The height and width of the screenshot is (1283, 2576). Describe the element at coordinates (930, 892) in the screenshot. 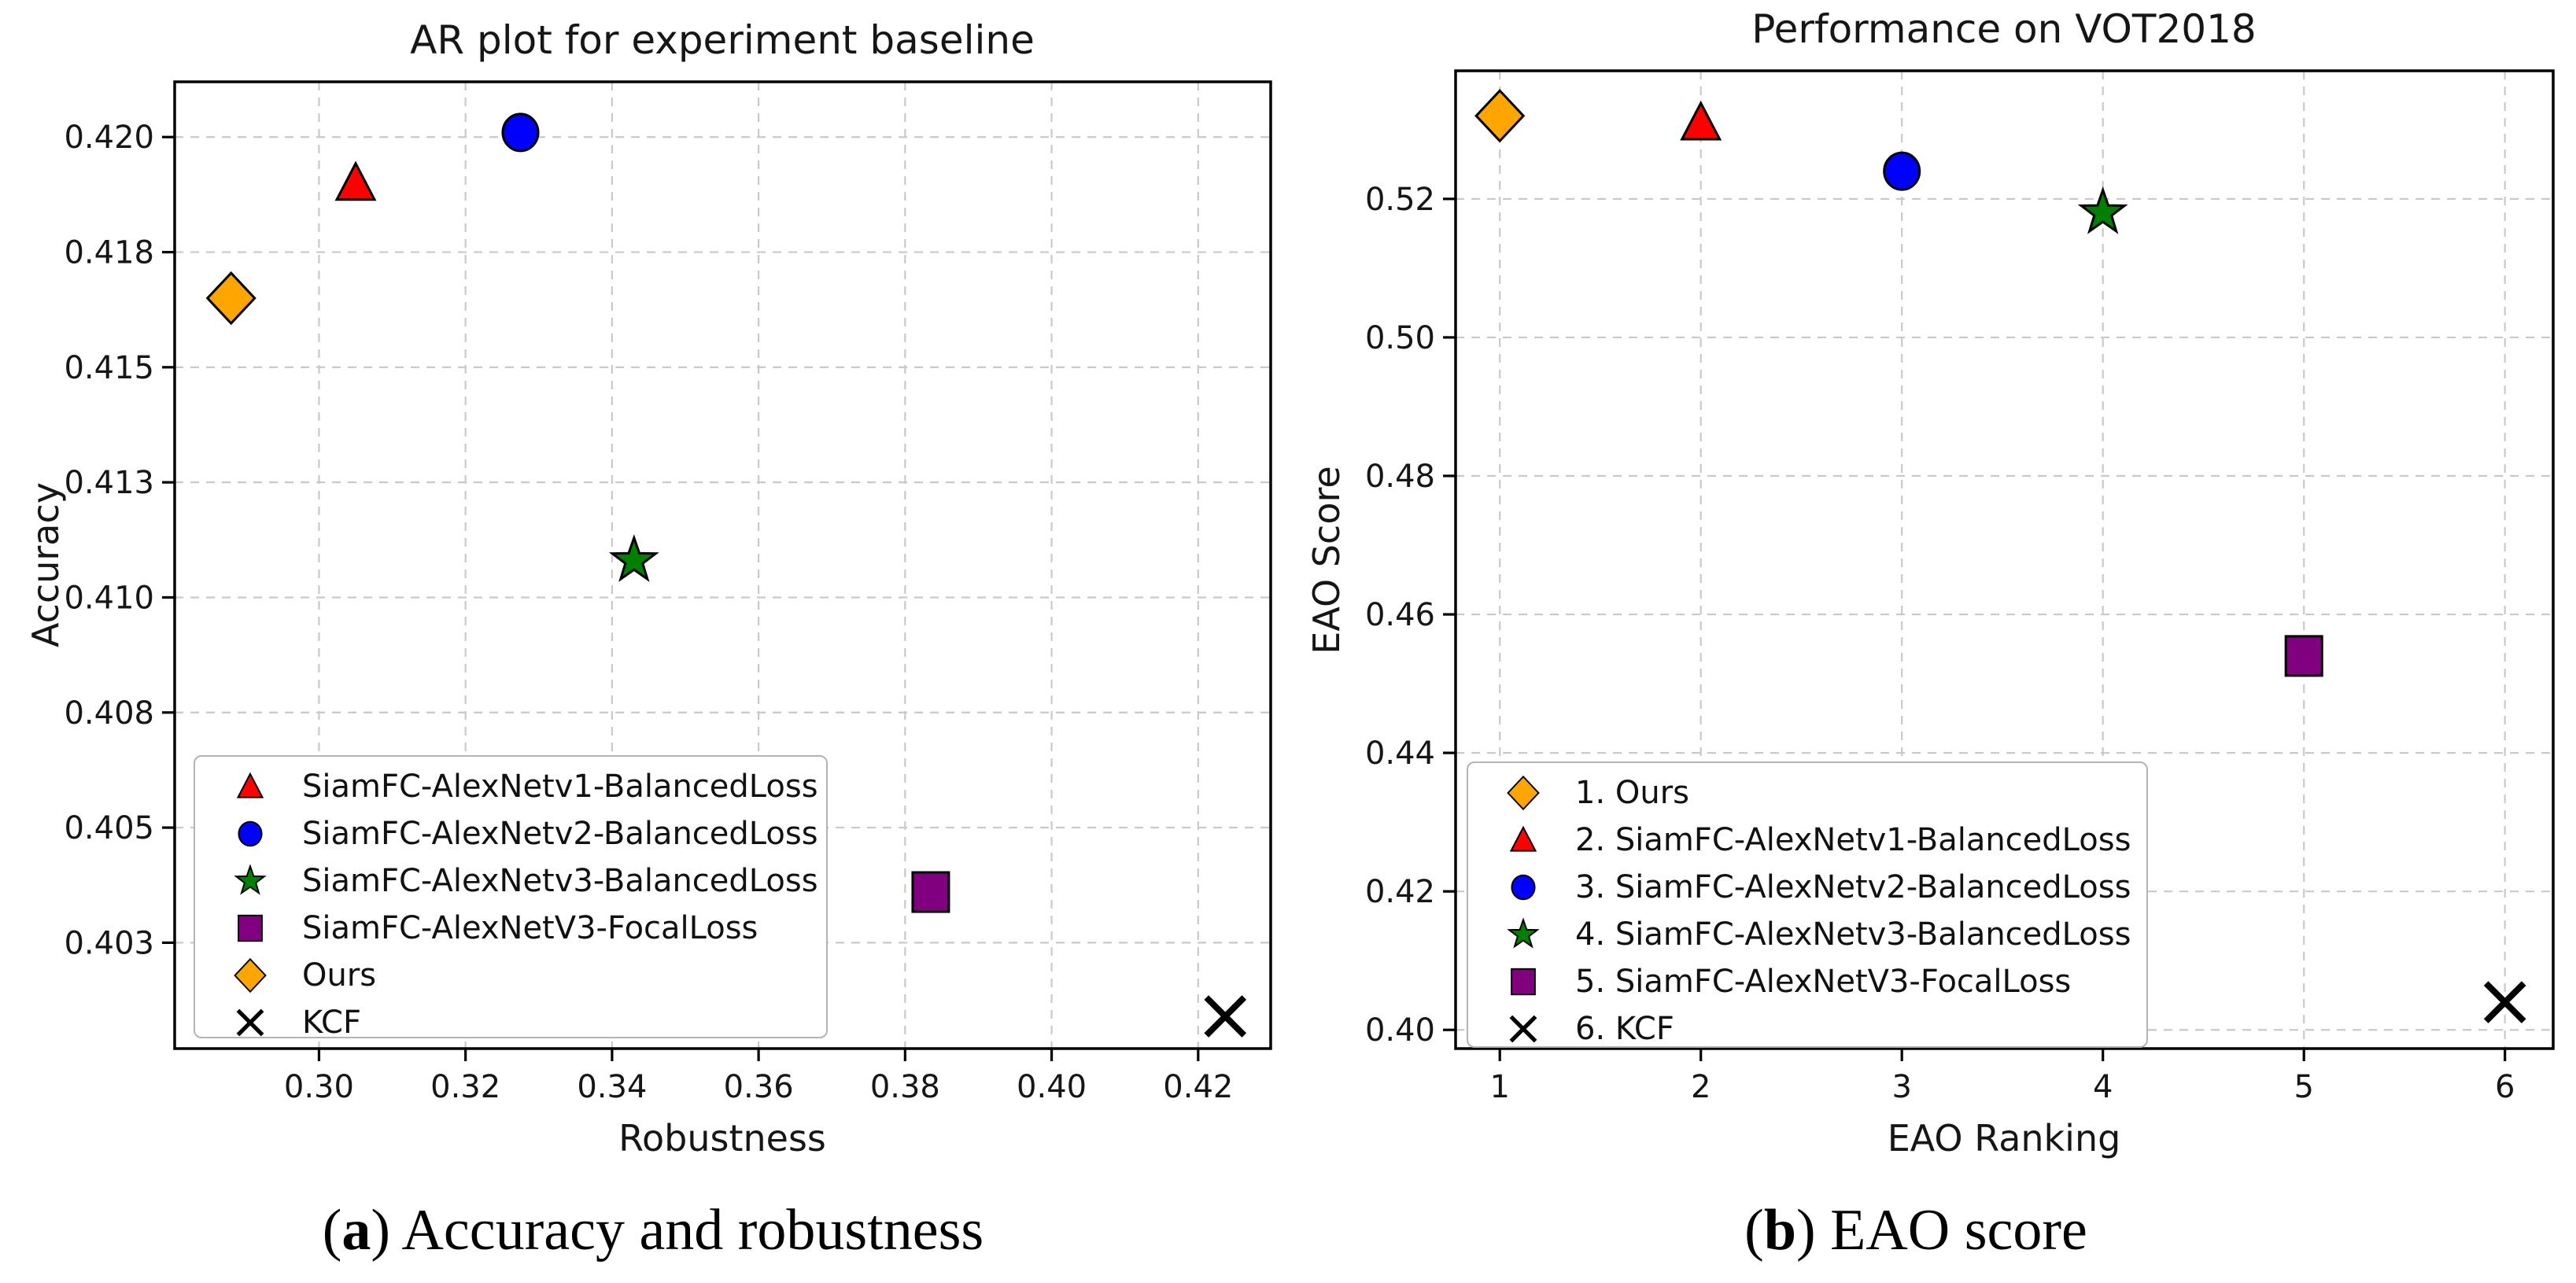

I see `data-point-square` at that location.